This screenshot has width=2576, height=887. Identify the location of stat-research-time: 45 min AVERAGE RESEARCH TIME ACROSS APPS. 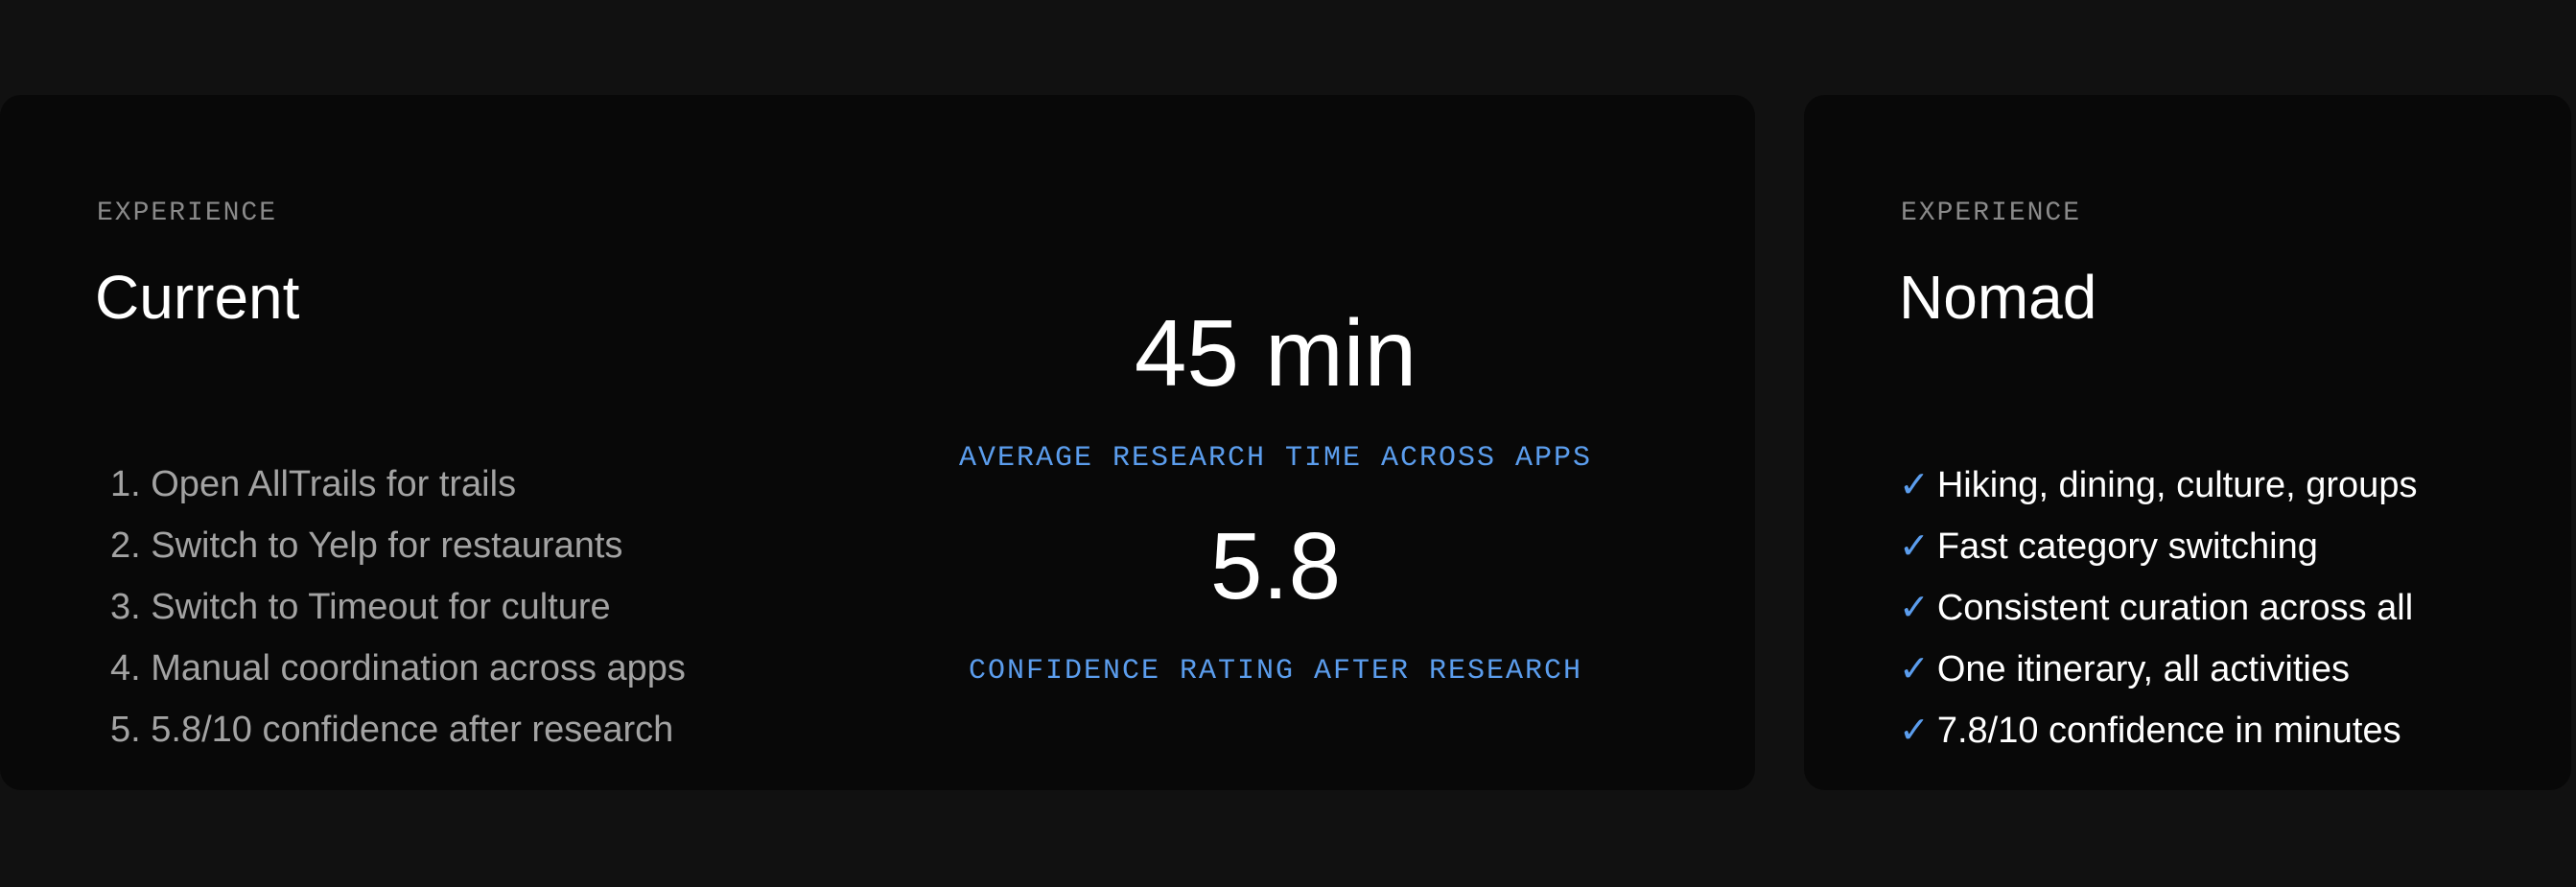
(1275, 390).